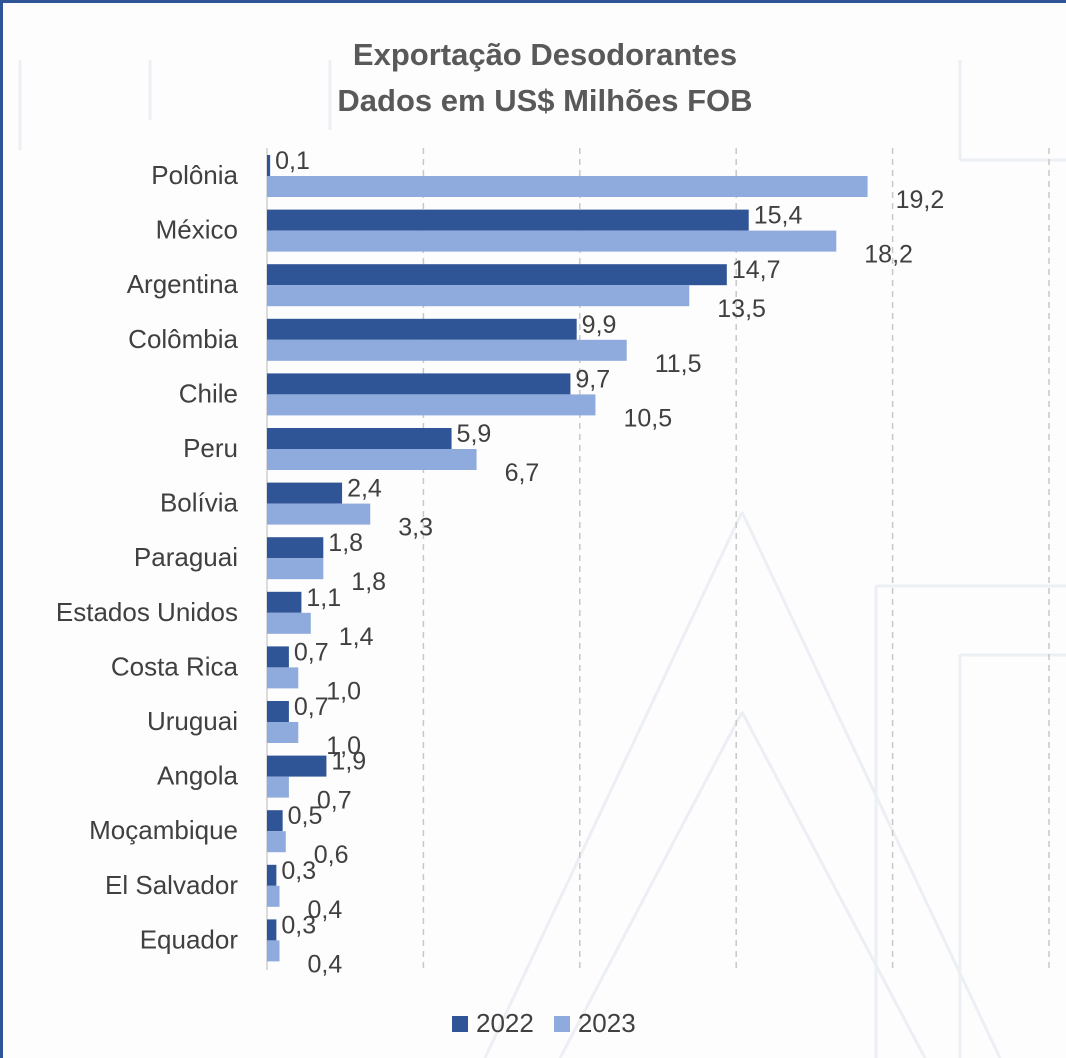 Image resolution: width=1066 pixels, height=1058 pixels. I want to click on category-label: México, so click(197, 230).